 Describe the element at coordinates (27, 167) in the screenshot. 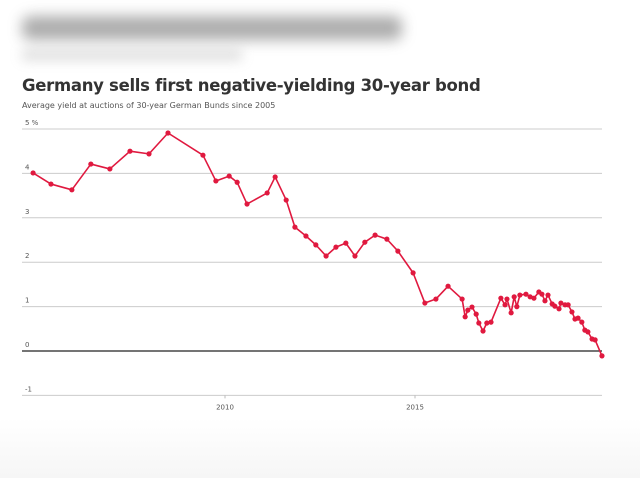

I see `y-tick-label: 4` at that location.